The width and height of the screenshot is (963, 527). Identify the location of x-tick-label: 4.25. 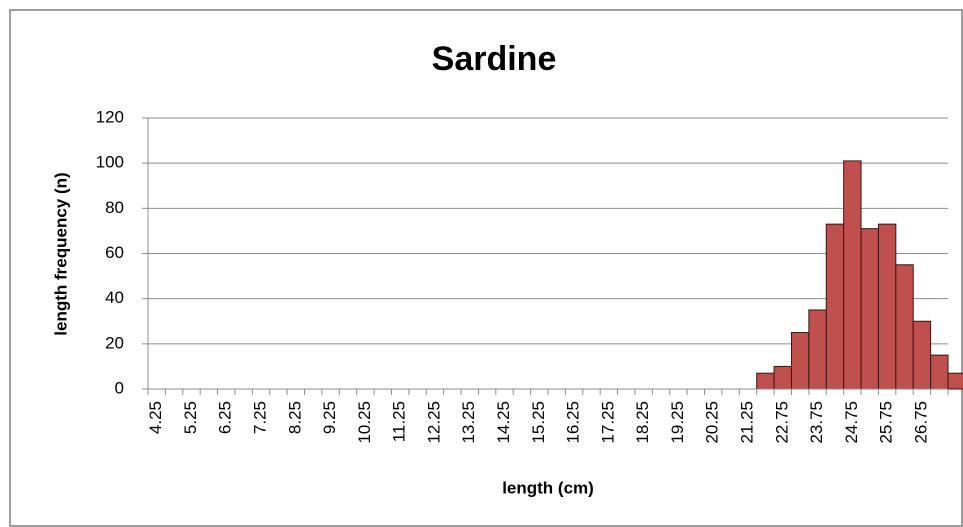
(155, 417).